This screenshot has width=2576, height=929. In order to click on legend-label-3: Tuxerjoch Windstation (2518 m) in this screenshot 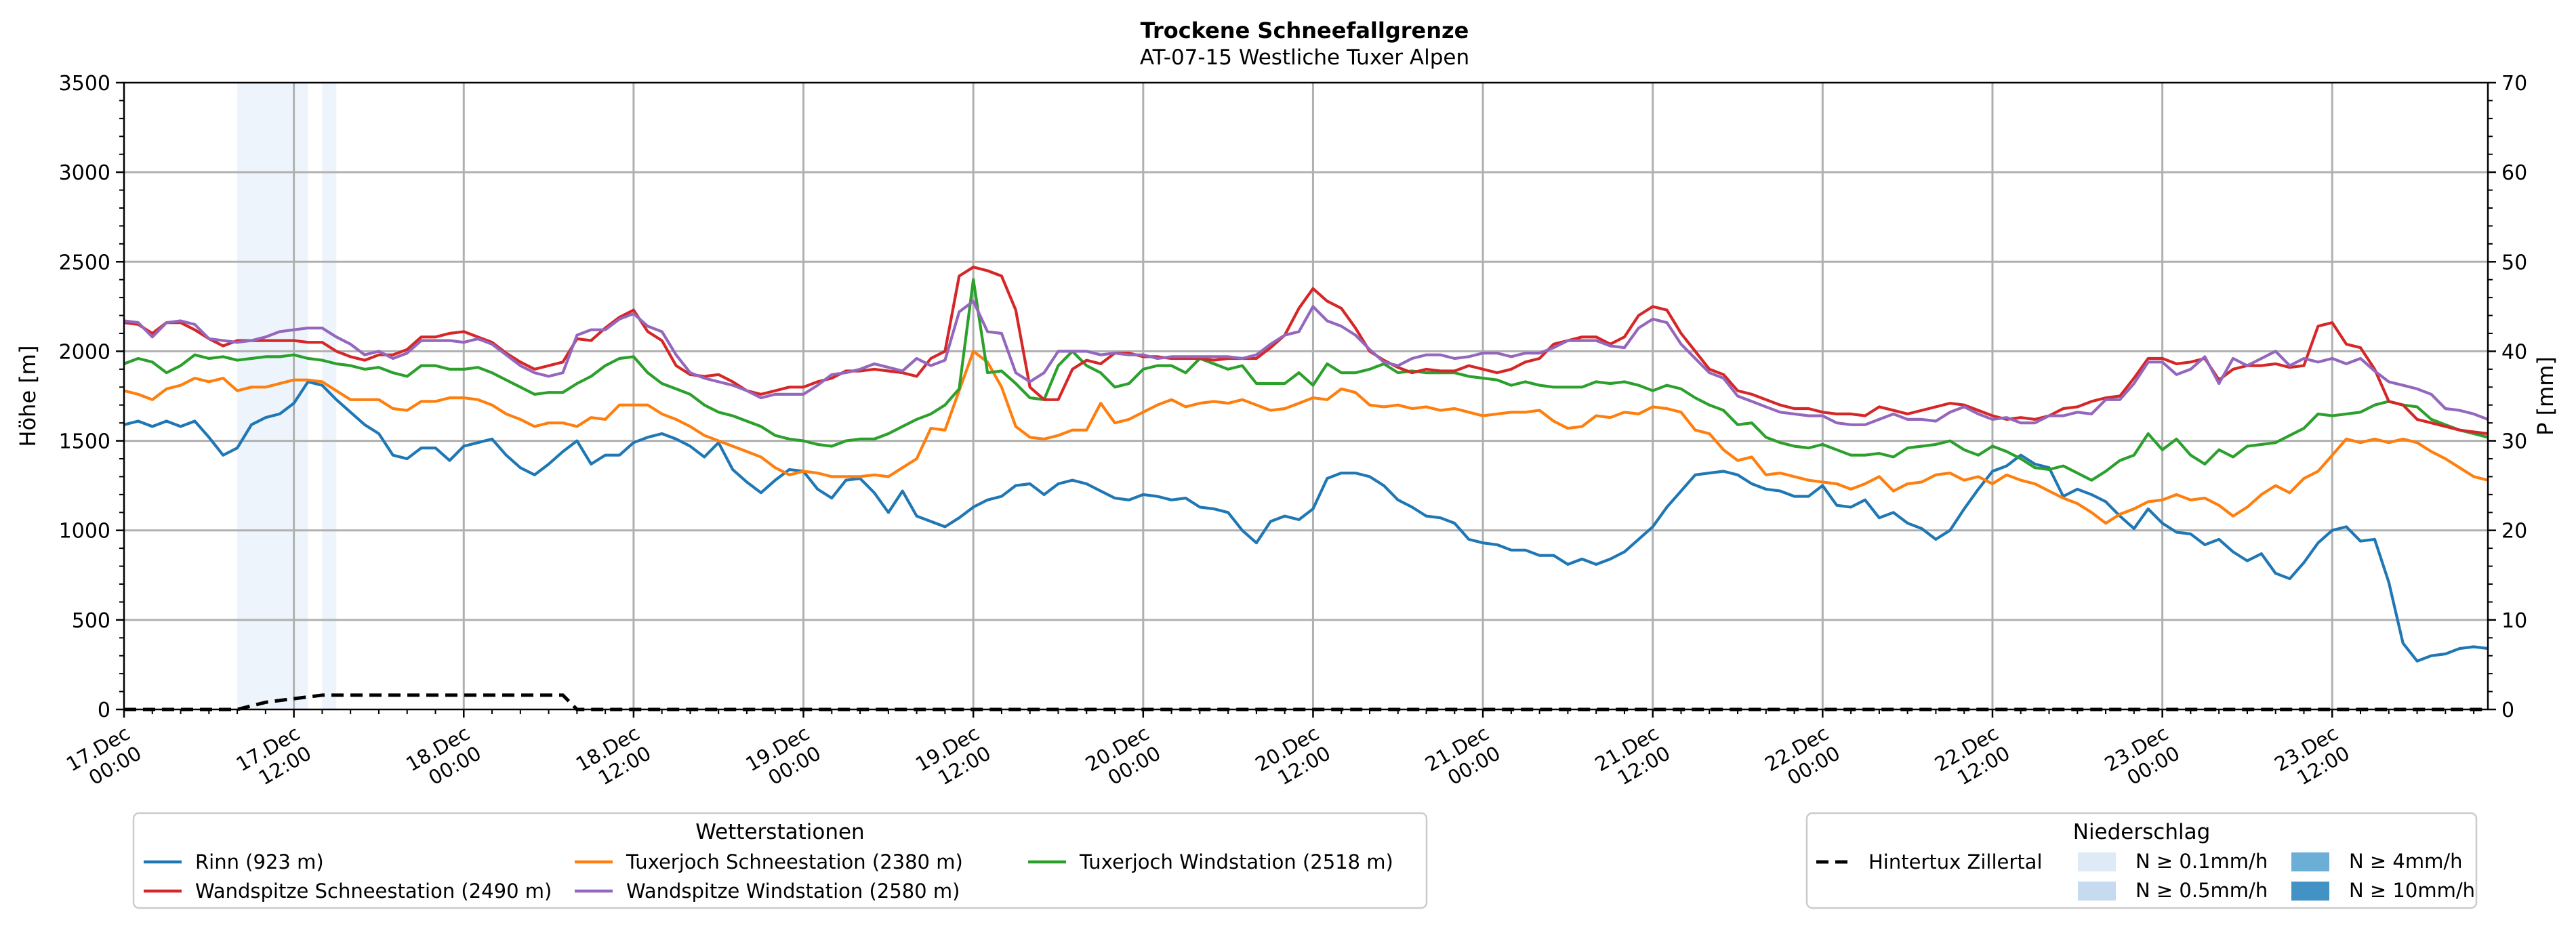, I will do `click(1236, 862)`.